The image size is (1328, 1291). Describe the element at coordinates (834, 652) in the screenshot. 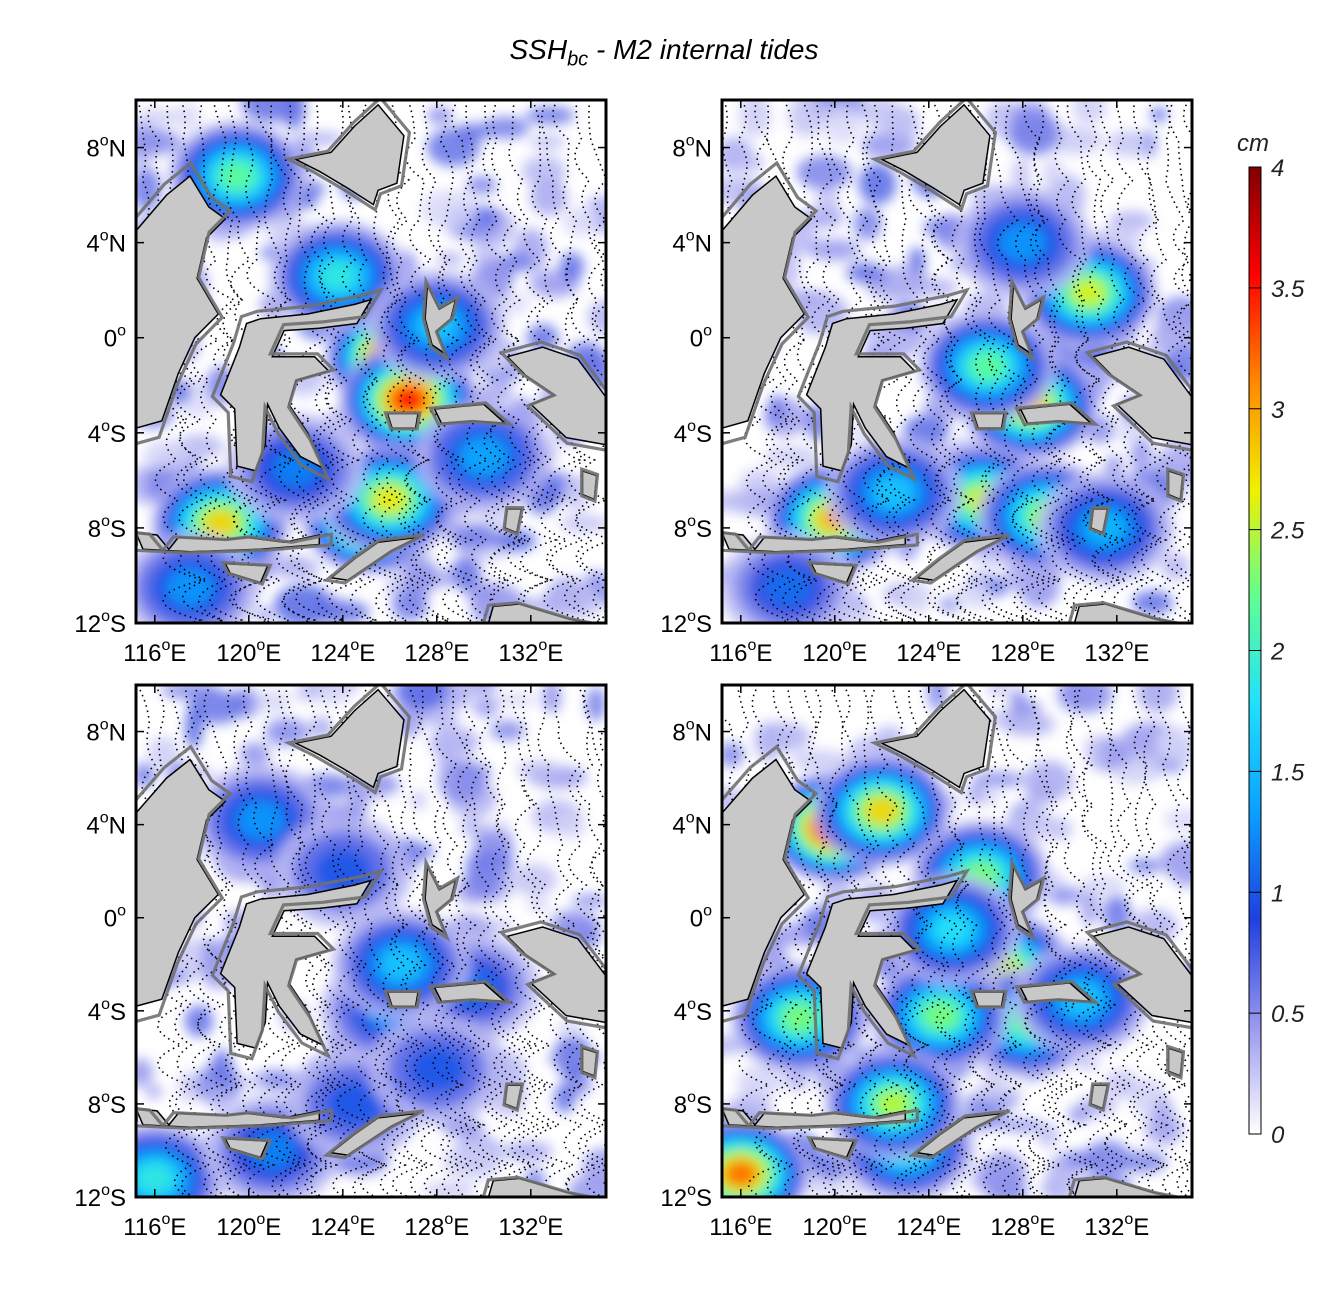

I see `lon-tick-label: 120oE` at that location.